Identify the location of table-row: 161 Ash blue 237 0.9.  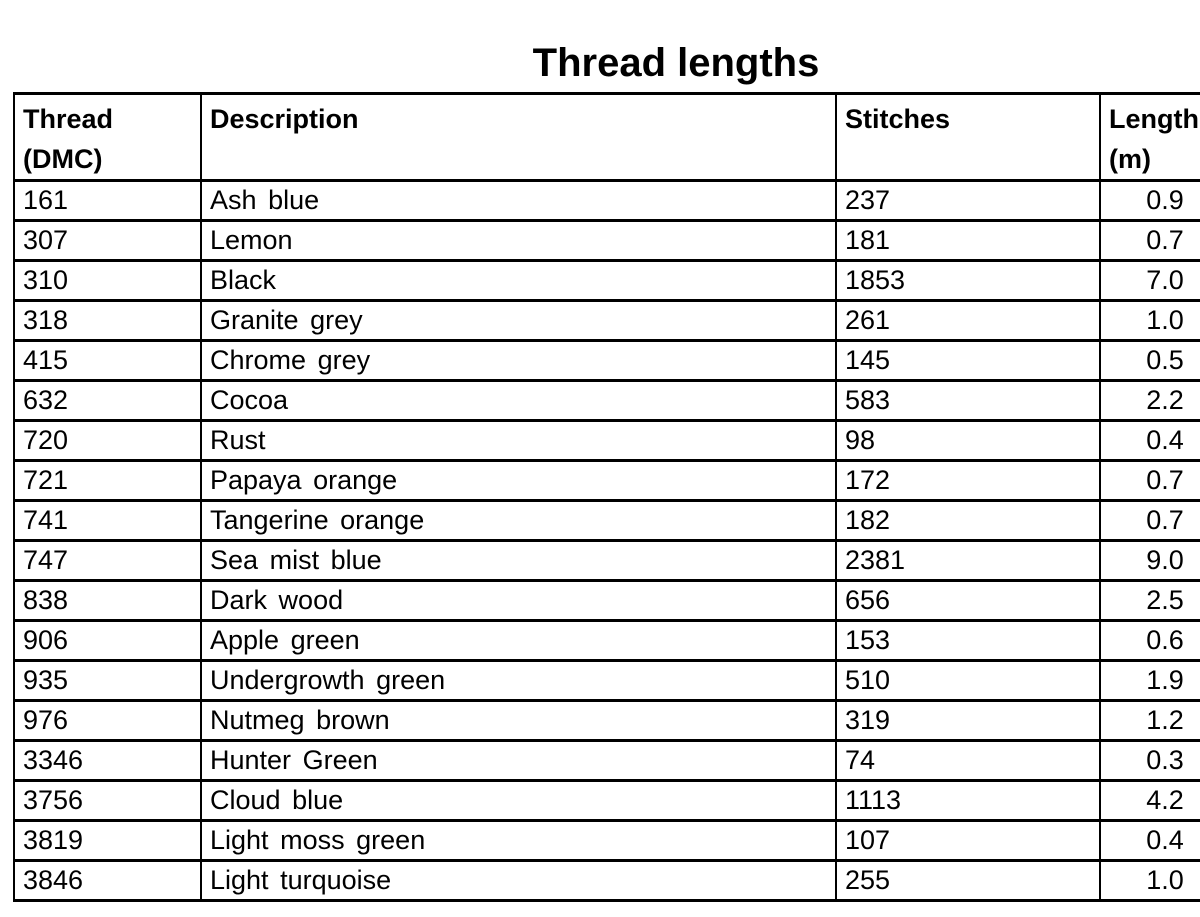
(606, 200).